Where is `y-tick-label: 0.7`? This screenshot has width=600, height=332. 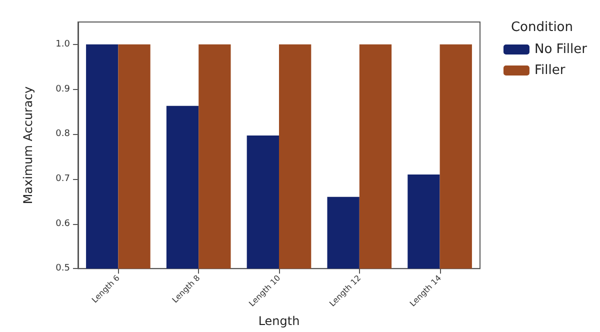 y-tick-label: 0.7 is located at coordinates (63, 179).